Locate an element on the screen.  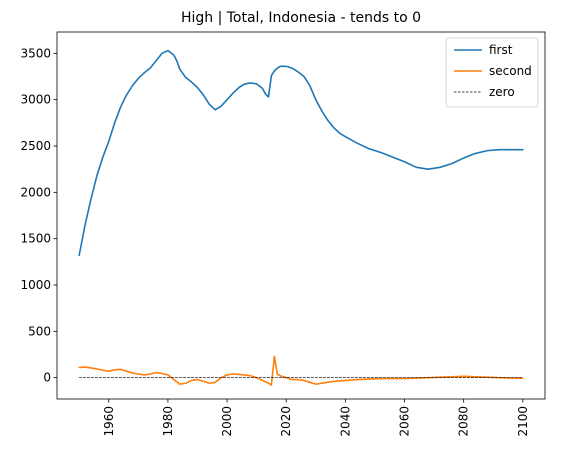
y-tick-label: 1000 is located at coordinates (35, 285).